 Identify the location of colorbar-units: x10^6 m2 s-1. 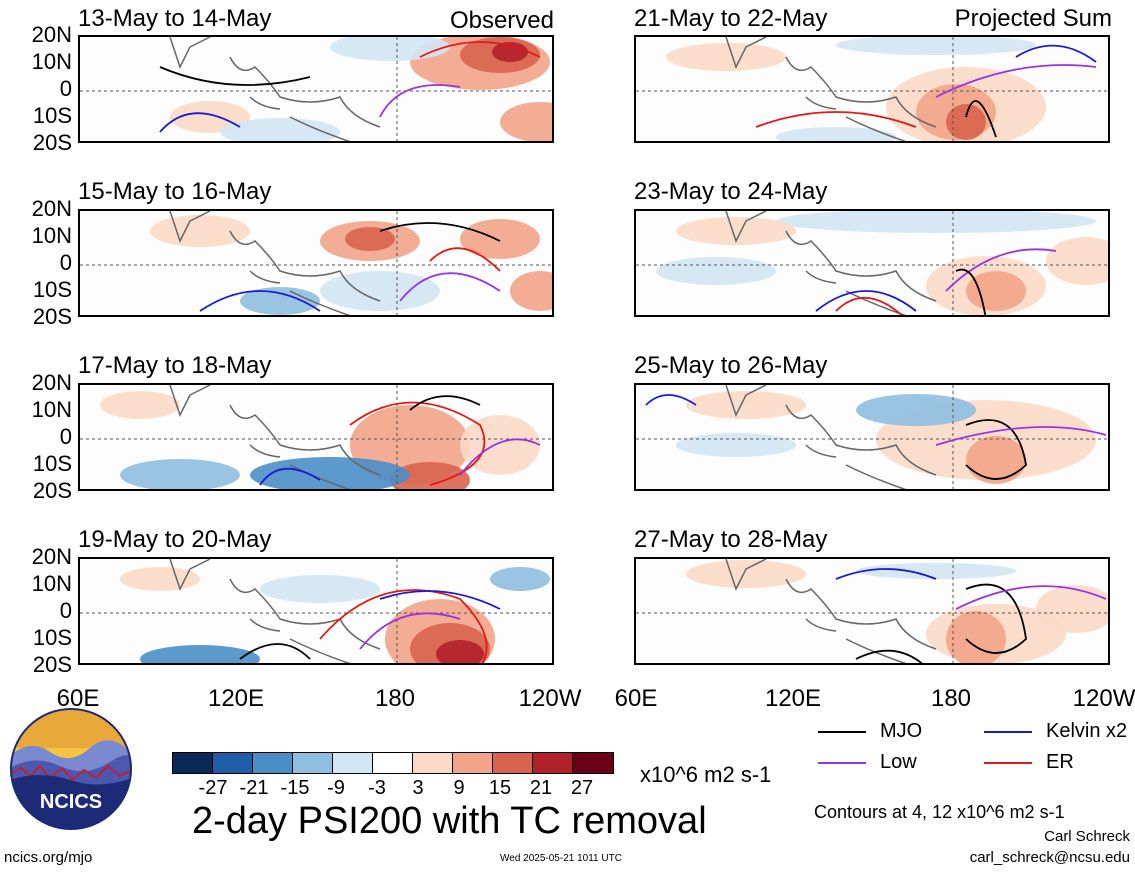
(706, 774).